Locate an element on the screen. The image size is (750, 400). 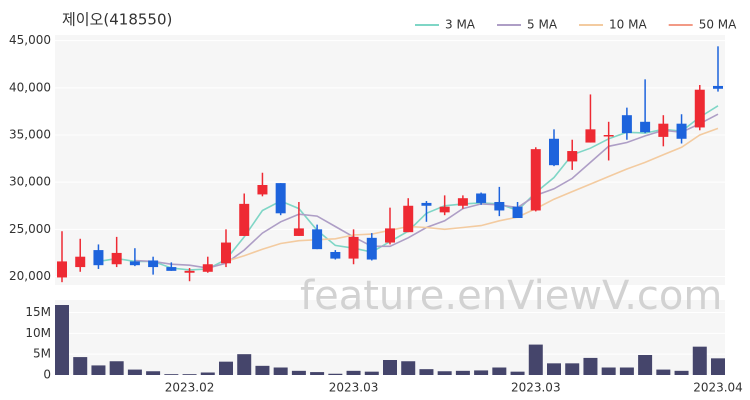
legend-label: 5 MA is located at coordinates (542, 25).